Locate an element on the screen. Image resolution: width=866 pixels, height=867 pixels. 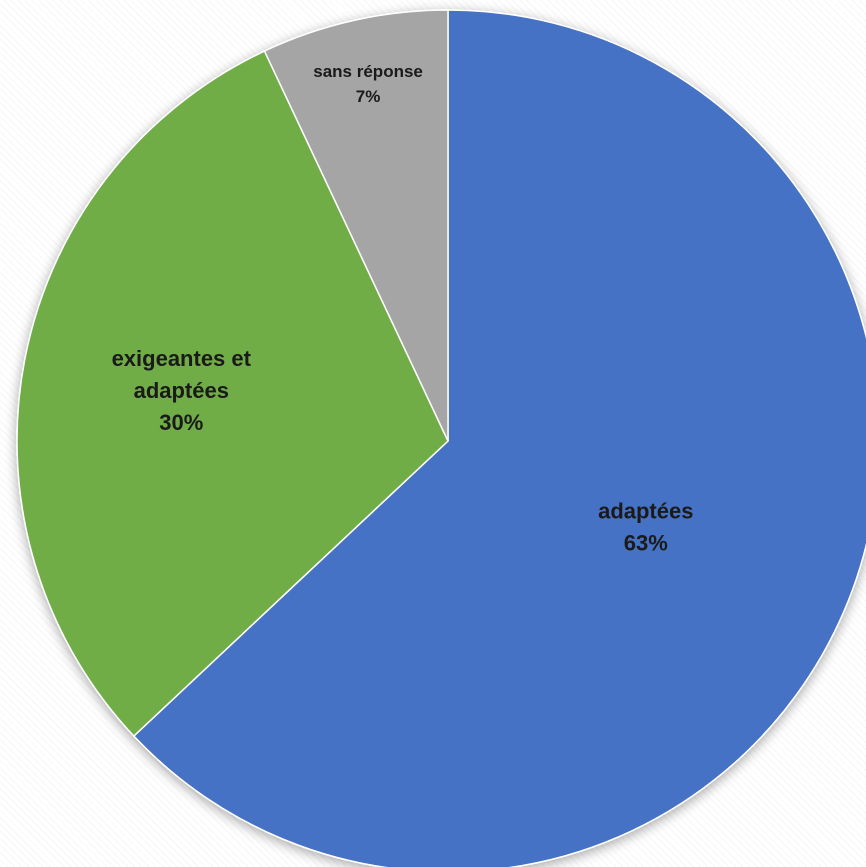
pie-category-label-1: adaptées is located at coordinates (181, 390).